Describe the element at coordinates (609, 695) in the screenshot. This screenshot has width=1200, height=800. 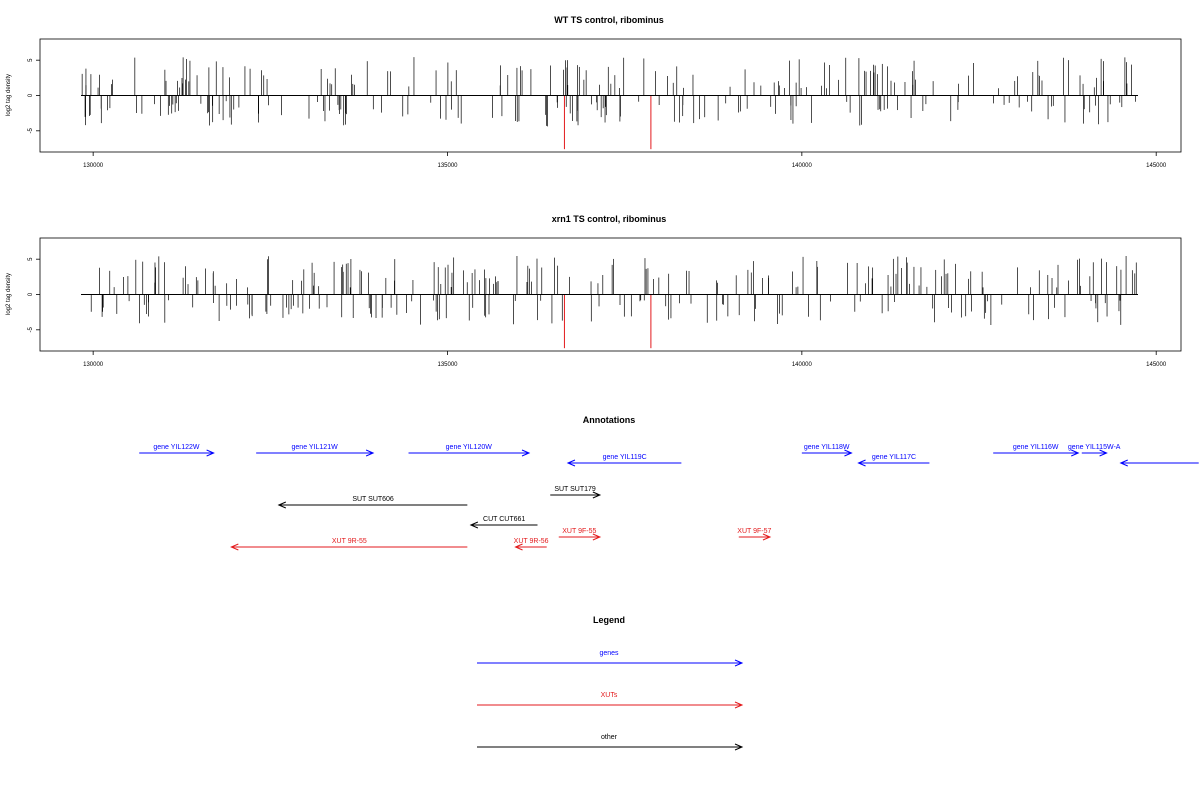
I see `legend-label: XUTs` at that location.